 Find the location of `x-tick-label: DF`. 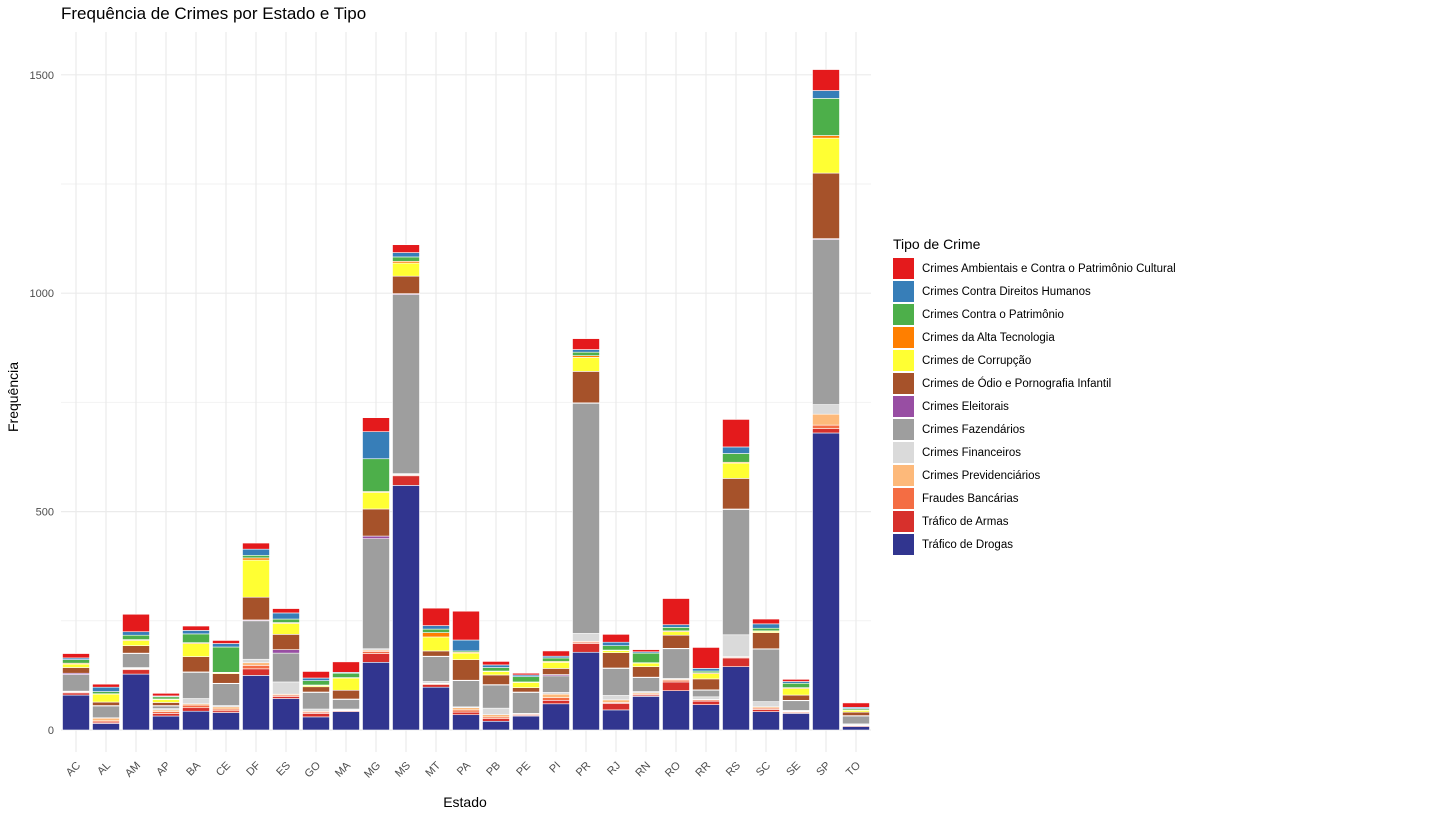

x-tick-label: DF is located at coordinates (253, 768).